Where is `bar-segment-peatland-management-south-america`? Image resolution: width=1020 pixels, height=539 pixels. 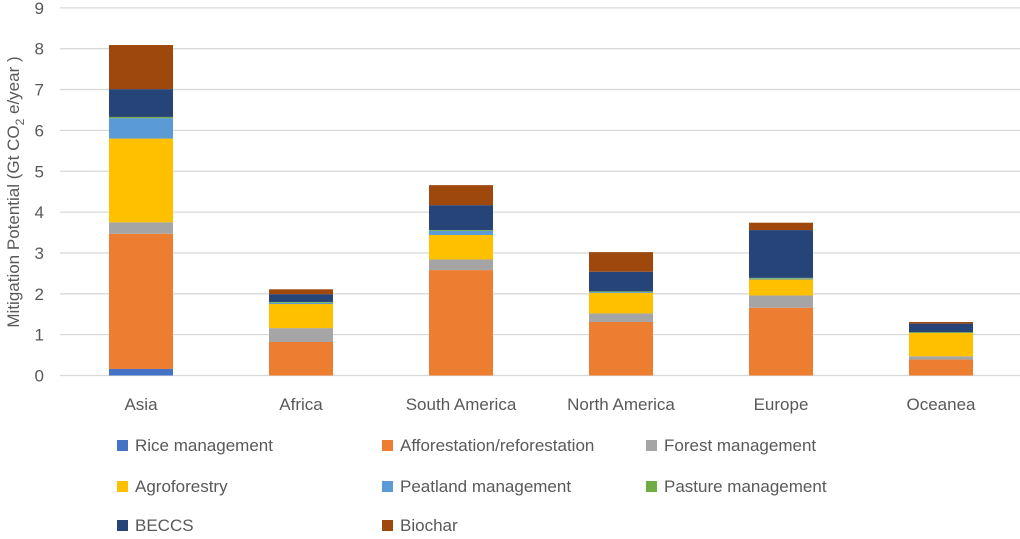 bar-segment-peatland-management-south-america is located at coordinates (461, 232).